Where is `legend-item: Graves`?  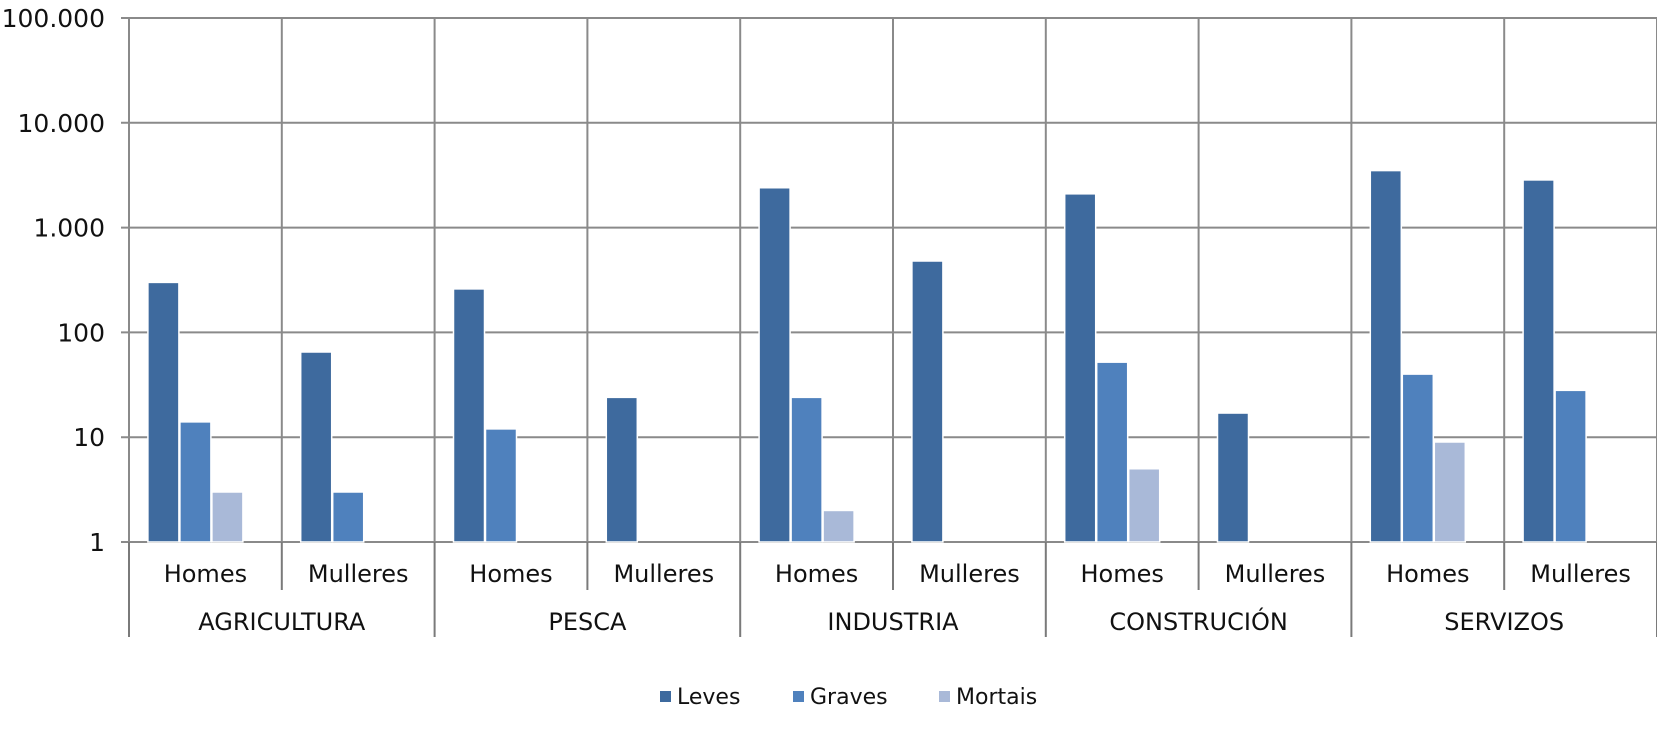 legend-item: Graves is located at coordinates (840, 697).